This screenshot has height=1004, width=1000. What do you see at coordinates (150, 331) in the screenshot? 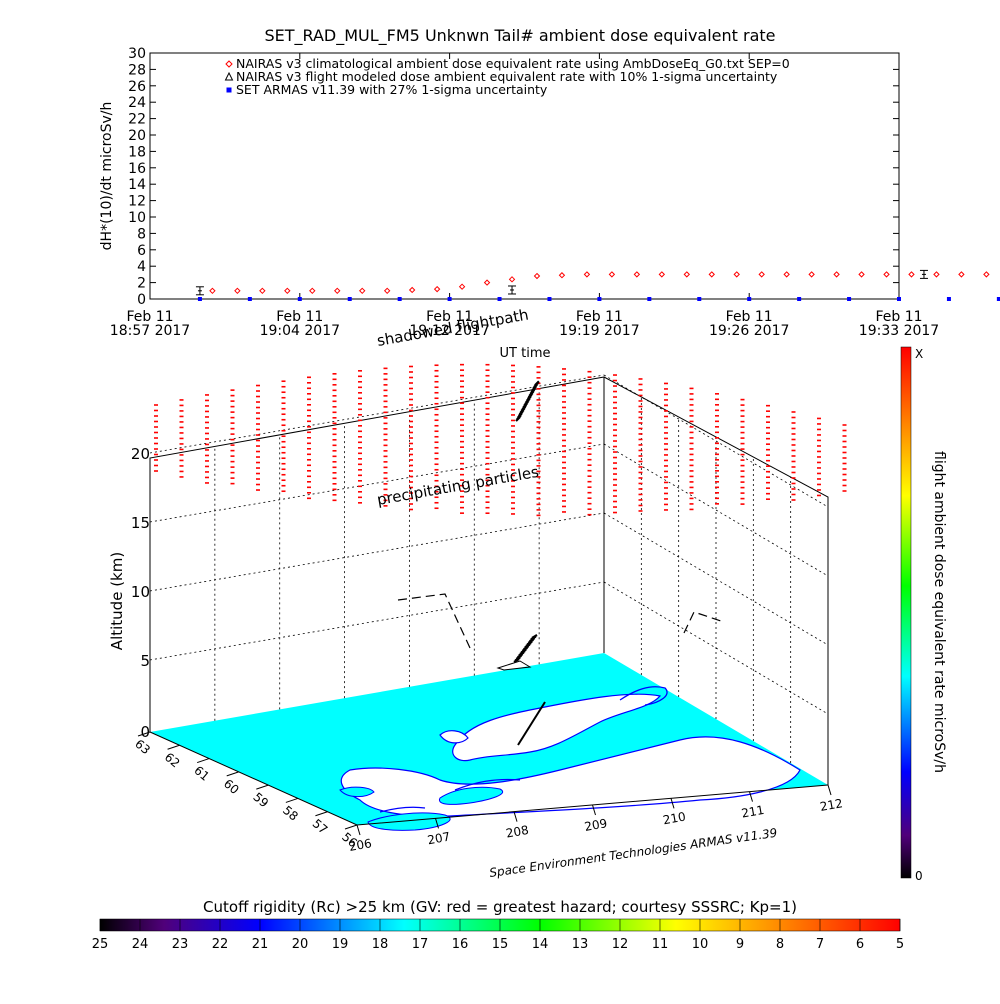
I see `x-tick-label-time: 18:57 2017` at bounding box center [150, 331].